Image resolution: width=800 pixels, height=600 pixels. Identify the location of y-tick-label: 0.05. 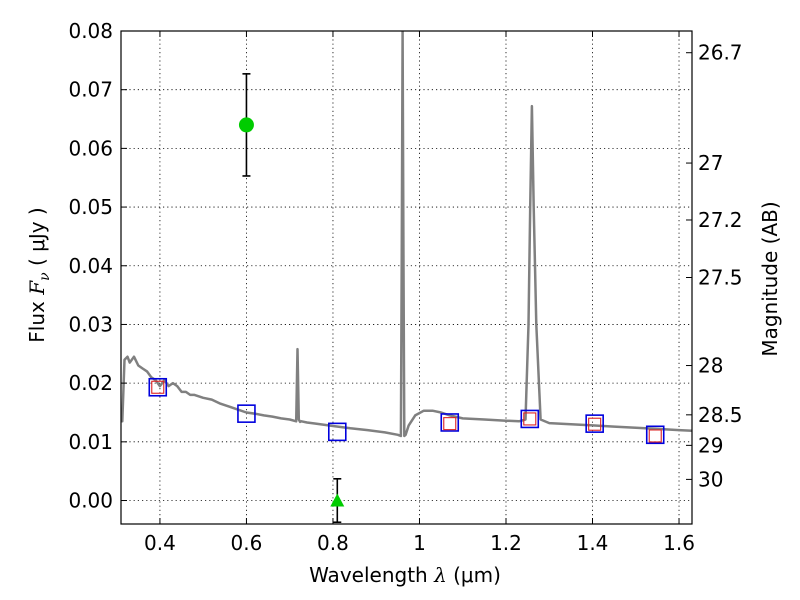
(90, 207).